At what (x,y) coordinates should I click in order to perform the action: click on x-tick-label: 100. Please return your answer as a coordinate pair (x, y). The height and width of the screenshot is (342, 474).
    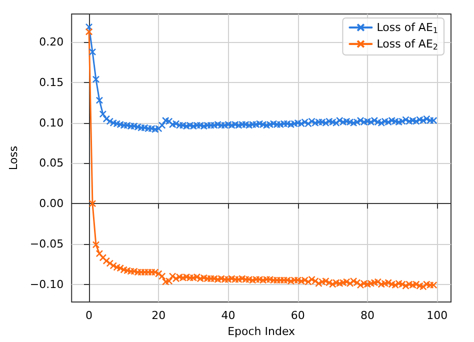
    Looking at the image, I should click on (437, 315).